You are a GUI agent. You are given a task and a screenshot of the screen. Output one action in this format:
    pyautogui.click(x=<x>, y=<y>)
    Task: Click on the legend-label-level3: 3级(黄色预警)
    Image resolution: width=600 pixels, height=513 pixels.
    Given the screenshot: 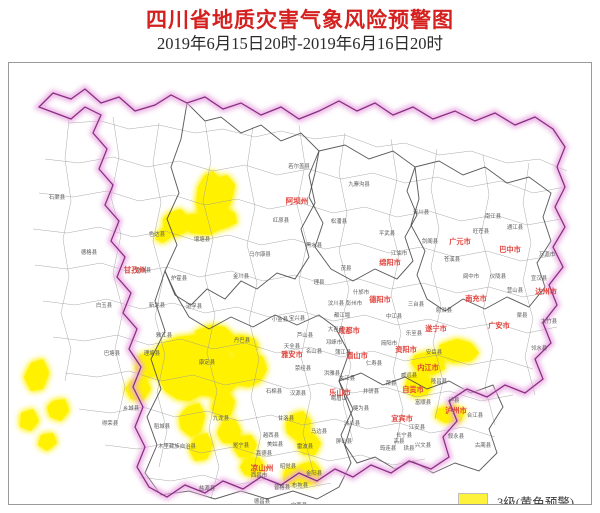 What is the action you would take?
    pyautogui.click(x=536, y=500)
    